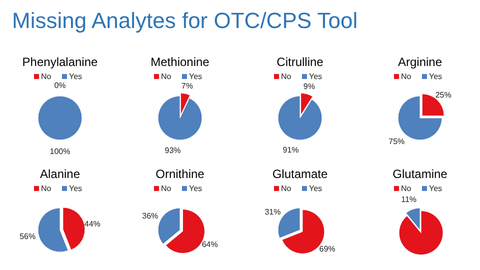  I want to click on data-label: 11%, so click(409, 199).